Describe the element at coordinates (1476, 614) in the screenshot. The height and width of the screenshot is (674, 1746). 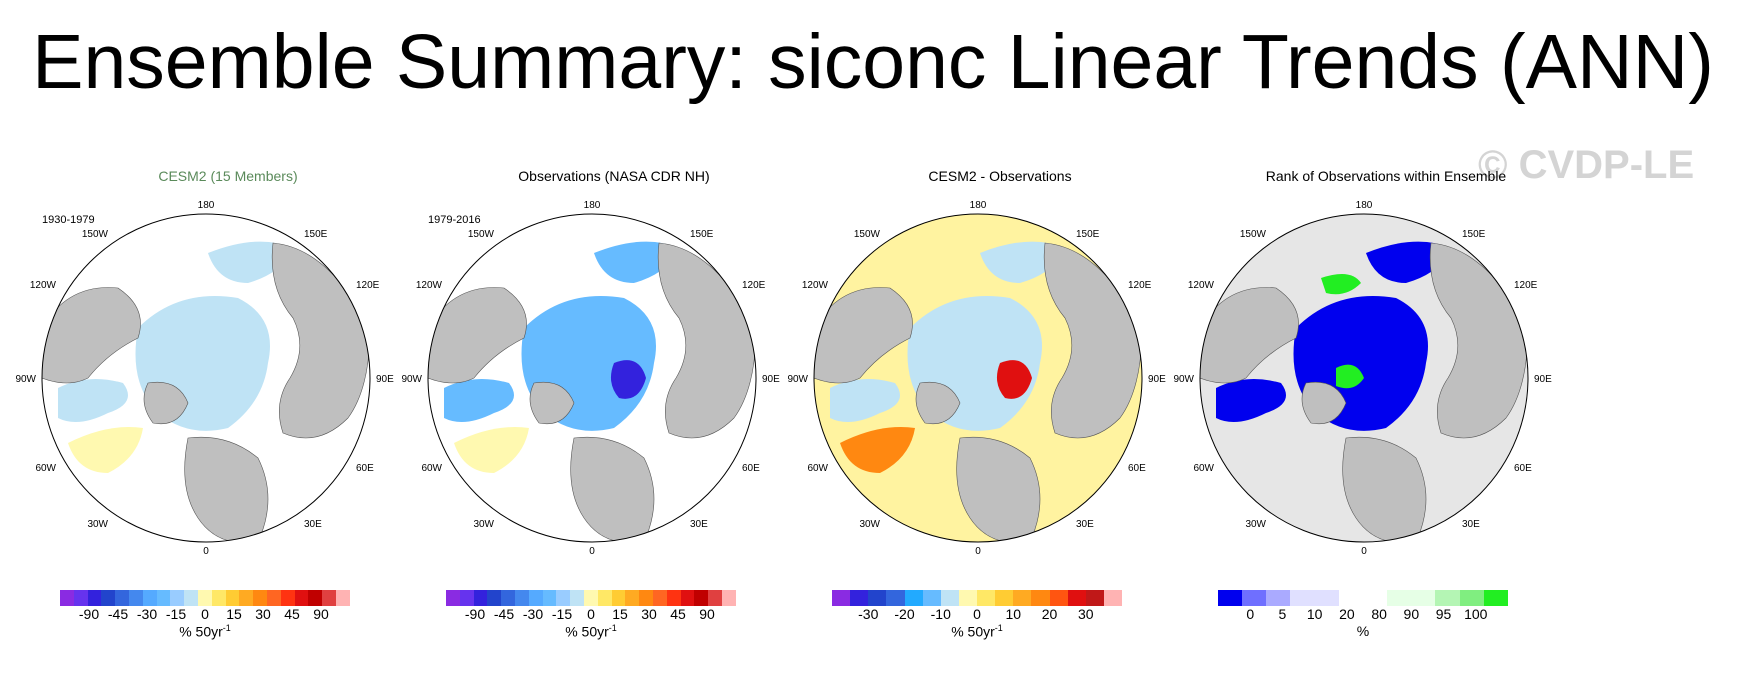
I see `colorbar-tick-label: 100` at that location.